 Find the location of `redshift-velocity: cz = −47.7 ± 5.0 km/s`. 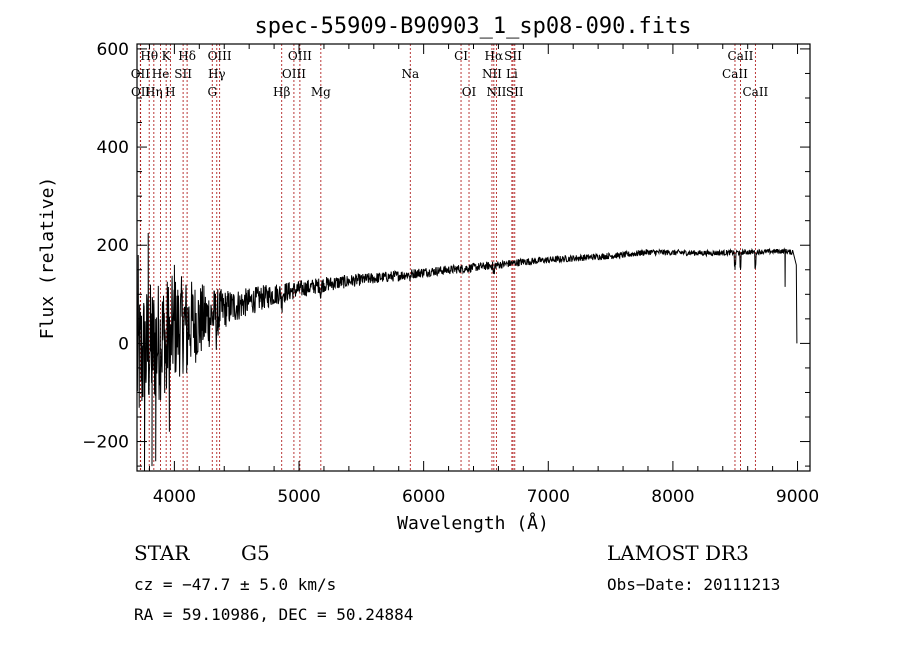

redshift-velocity: cz = −47.7 ± 5.0 km/s is located at coordinates (235, 584).